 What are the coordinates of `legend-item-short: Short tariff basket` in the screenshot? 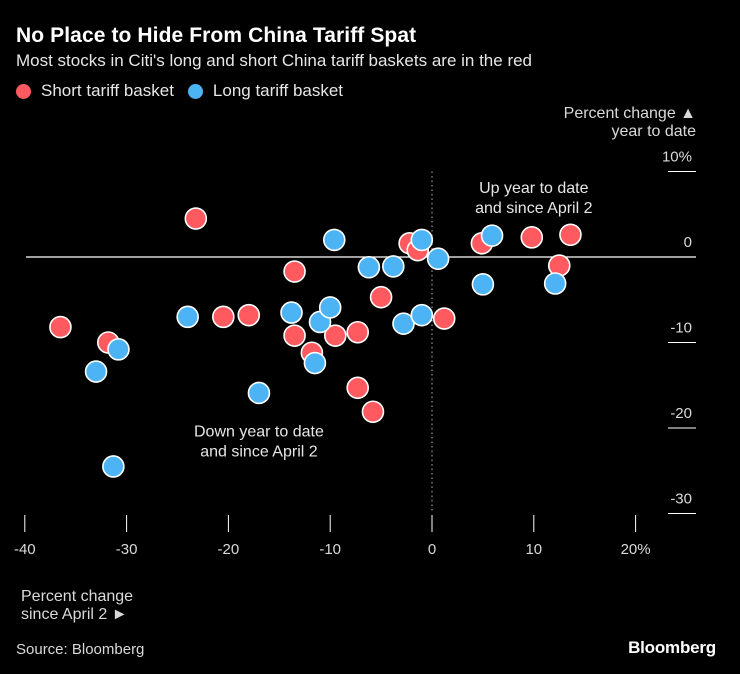 It's located at (95, 91).